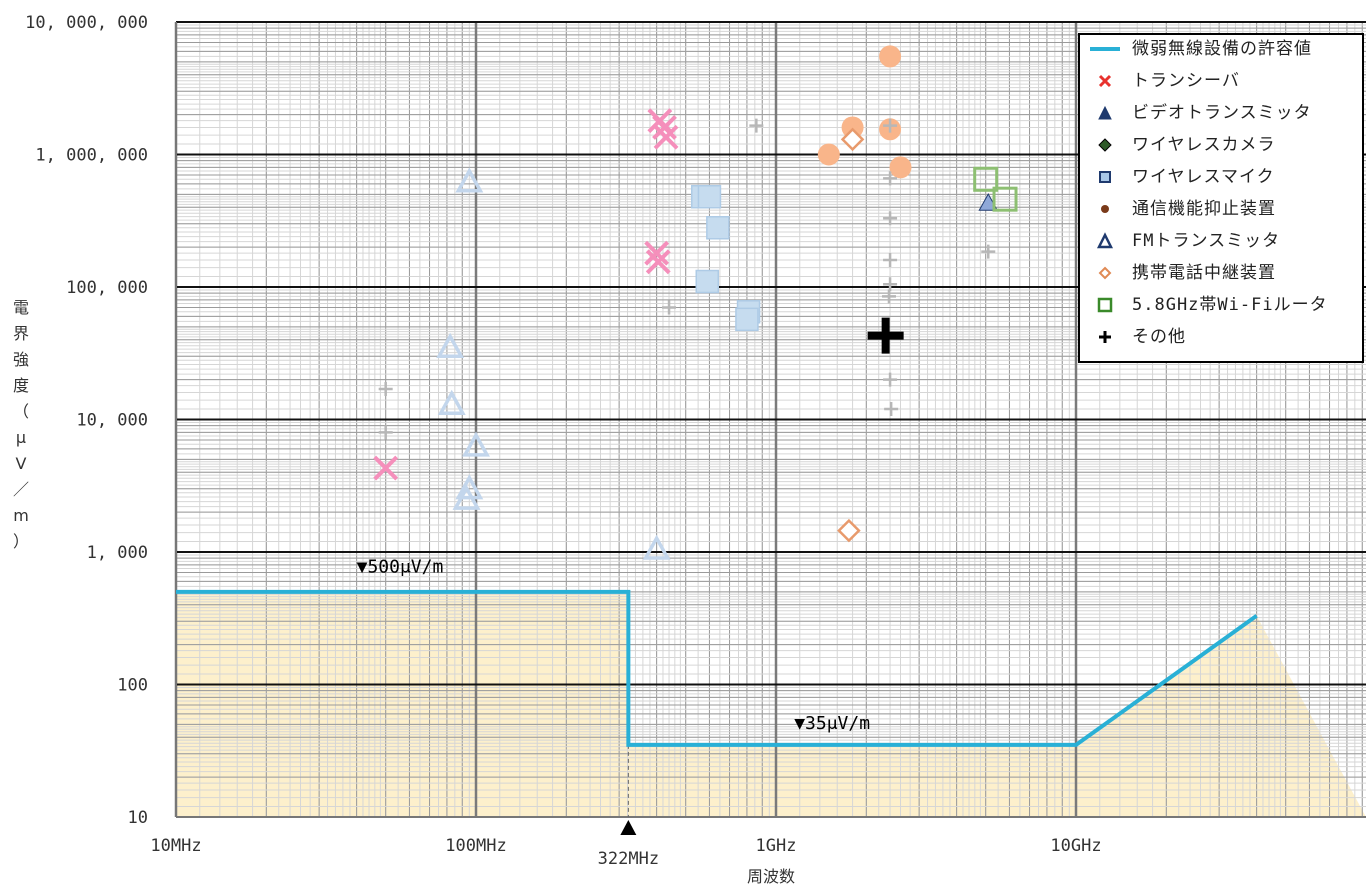 The image size is (1366, 886). What do you see at coordinates (1221, 337) in the screenshot?
I see `legend-item: その他` at bounding box center [1221, 337].